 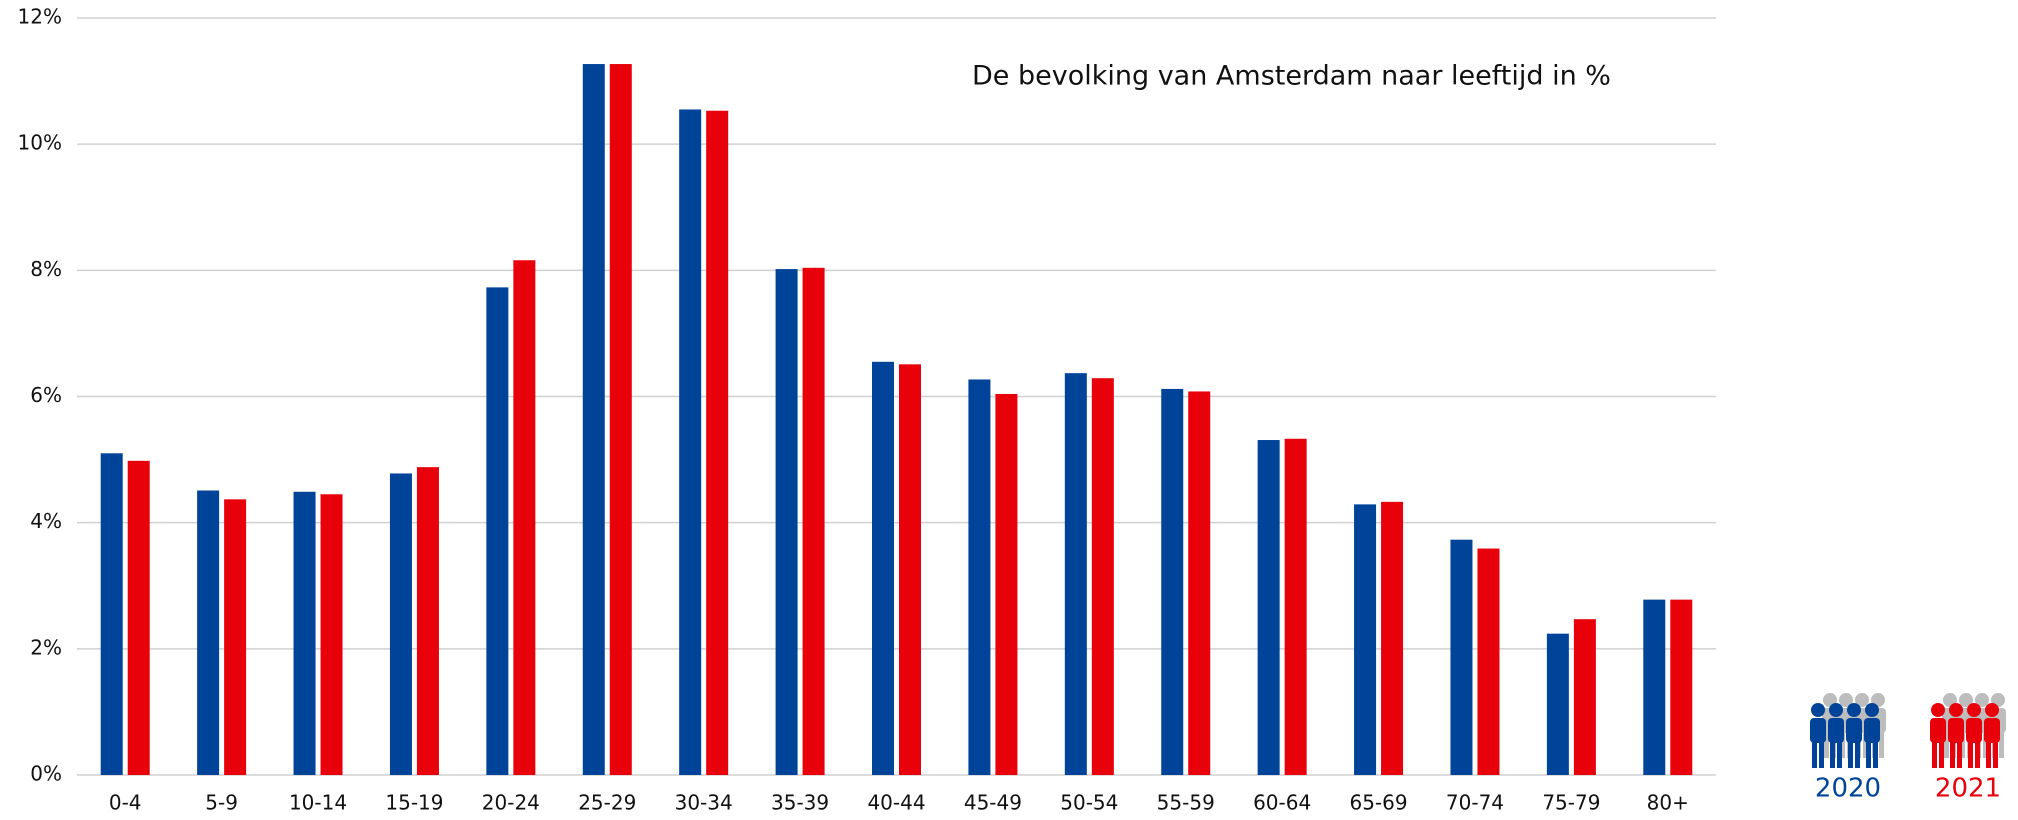 I want to click on y-tick-label: 0%, so click(x=46, y=774).